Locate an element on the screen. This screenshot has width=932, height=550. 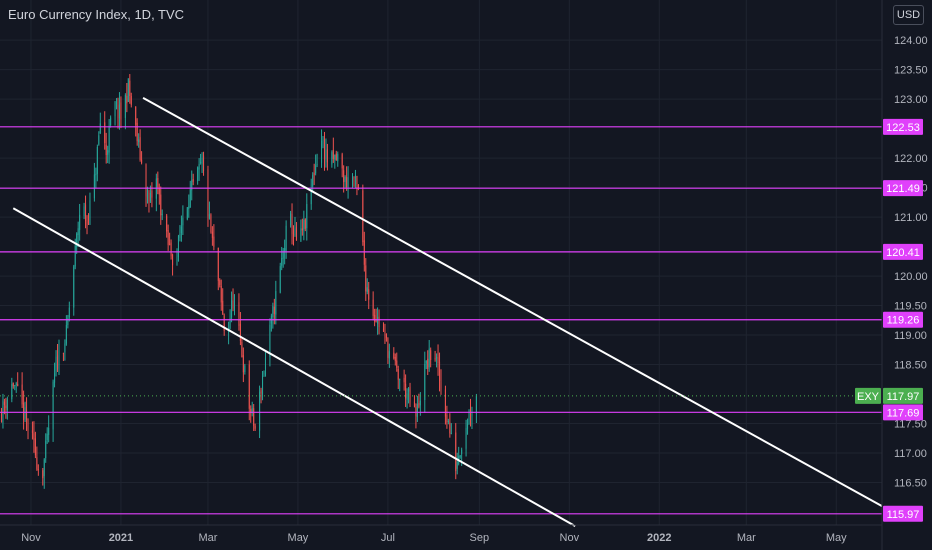
y-tick-label: 121.00 is located at coordinates (911, 218).